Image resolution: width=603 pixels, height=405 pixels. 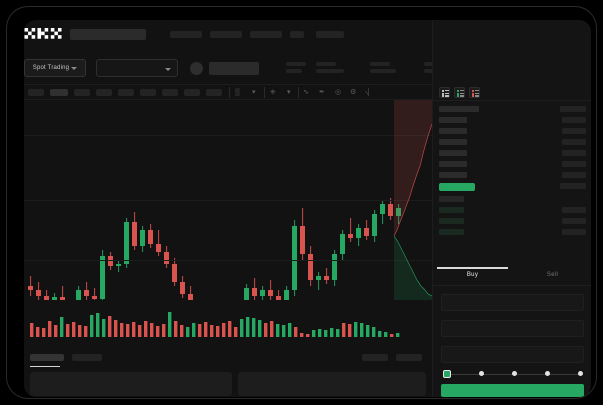 What do you see at coordinates (512, 328) in the screenshot?
I see `order-amount-field` at bounding box center [512, 328].